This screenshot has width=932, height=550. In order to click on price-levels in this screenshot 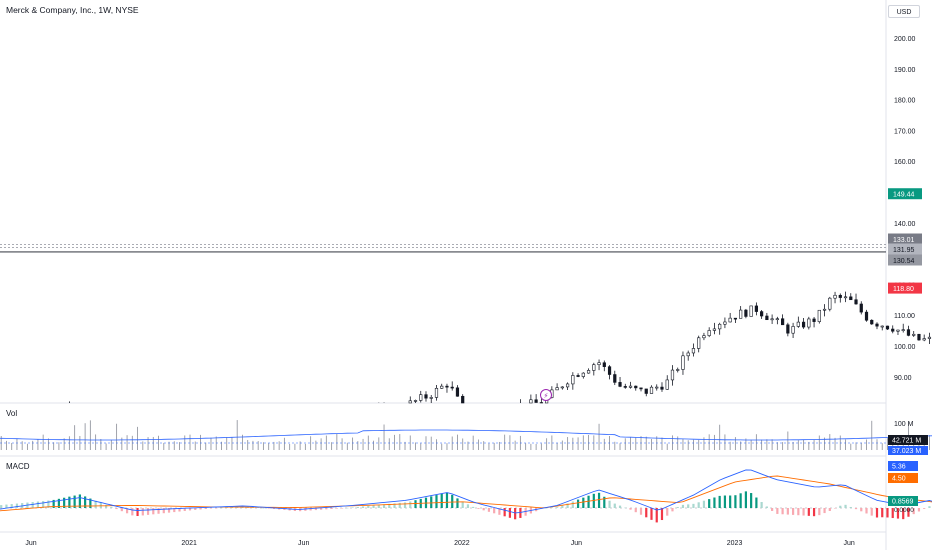, I will do `click(443, 248)`.